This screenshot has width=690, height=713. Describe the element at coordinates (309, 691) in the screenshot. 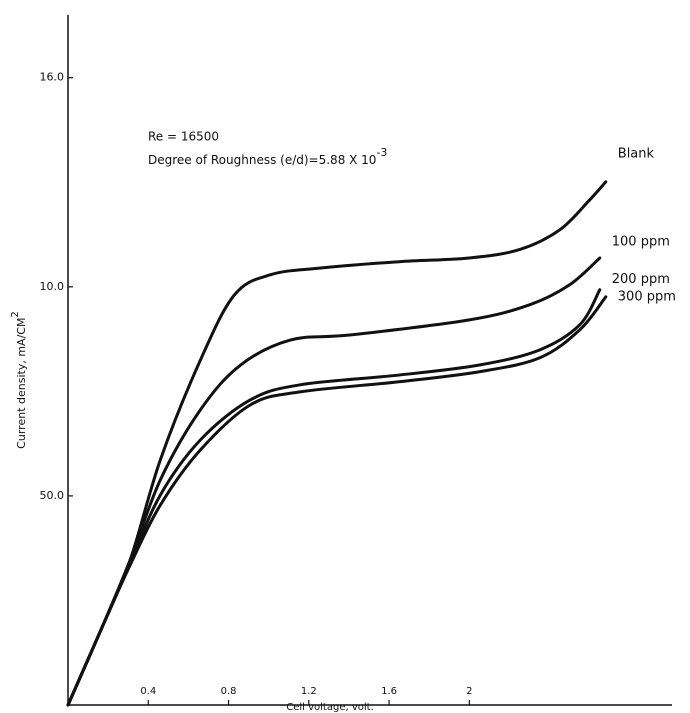

I see `x-tick-label: 1.2` at that location.